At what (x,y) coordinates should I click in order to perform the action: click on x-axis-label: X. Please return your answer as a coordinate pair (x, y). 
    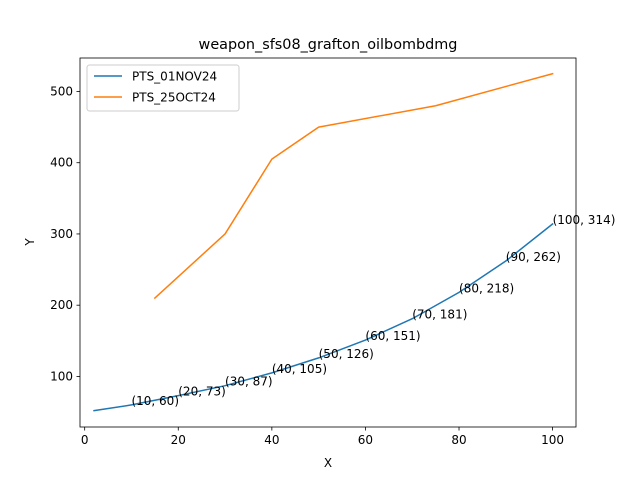
    Looking at the image, I should click on (328, 463).